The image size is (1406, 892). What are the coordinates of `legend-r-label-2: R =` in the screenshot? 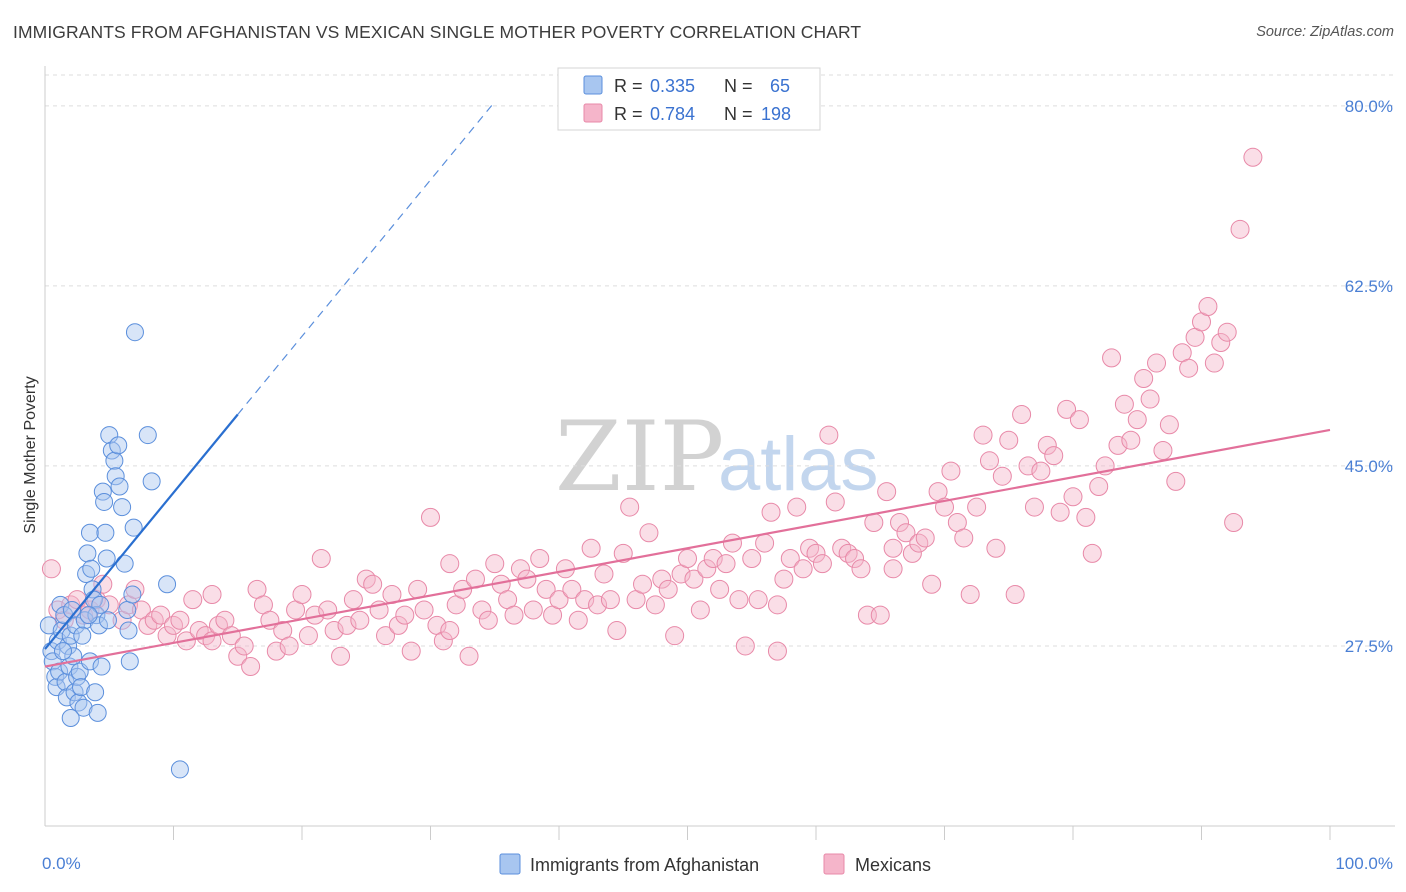 It's located at (628, 114).